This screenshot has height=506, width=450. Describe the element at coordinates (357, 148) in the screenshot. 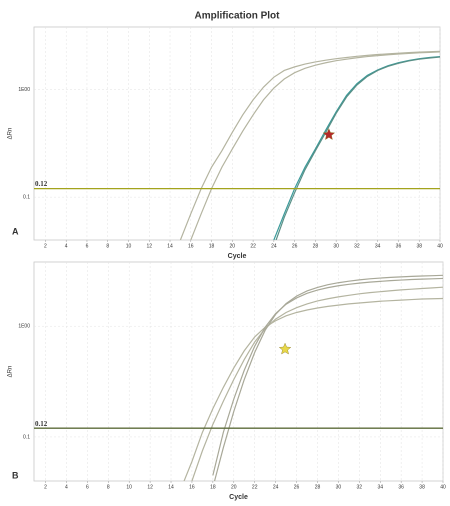

I see `amplification-curve` at that location.